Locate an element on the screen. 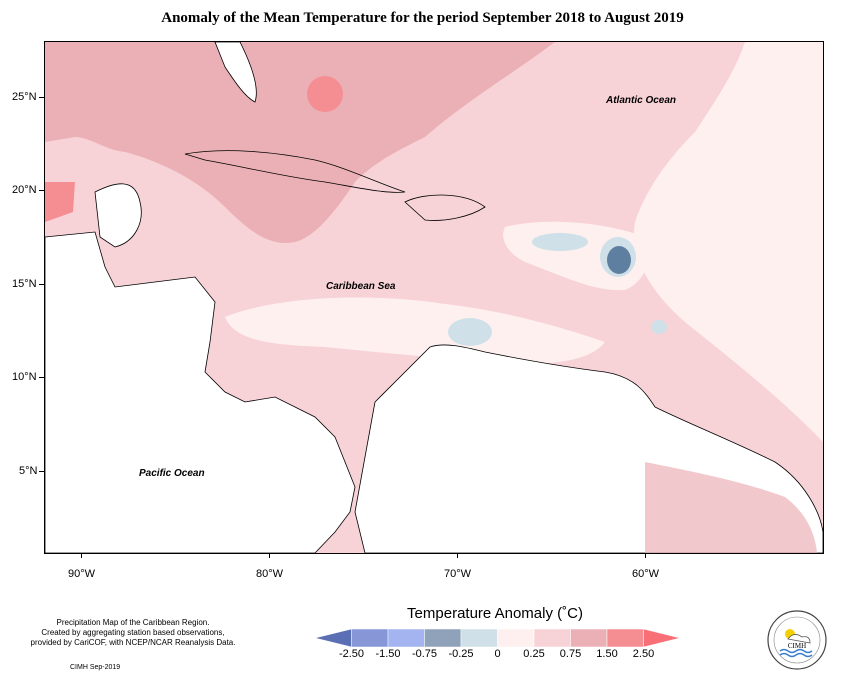  color-bar-tick-label: 0.75 is located at coordinates (570, 654).